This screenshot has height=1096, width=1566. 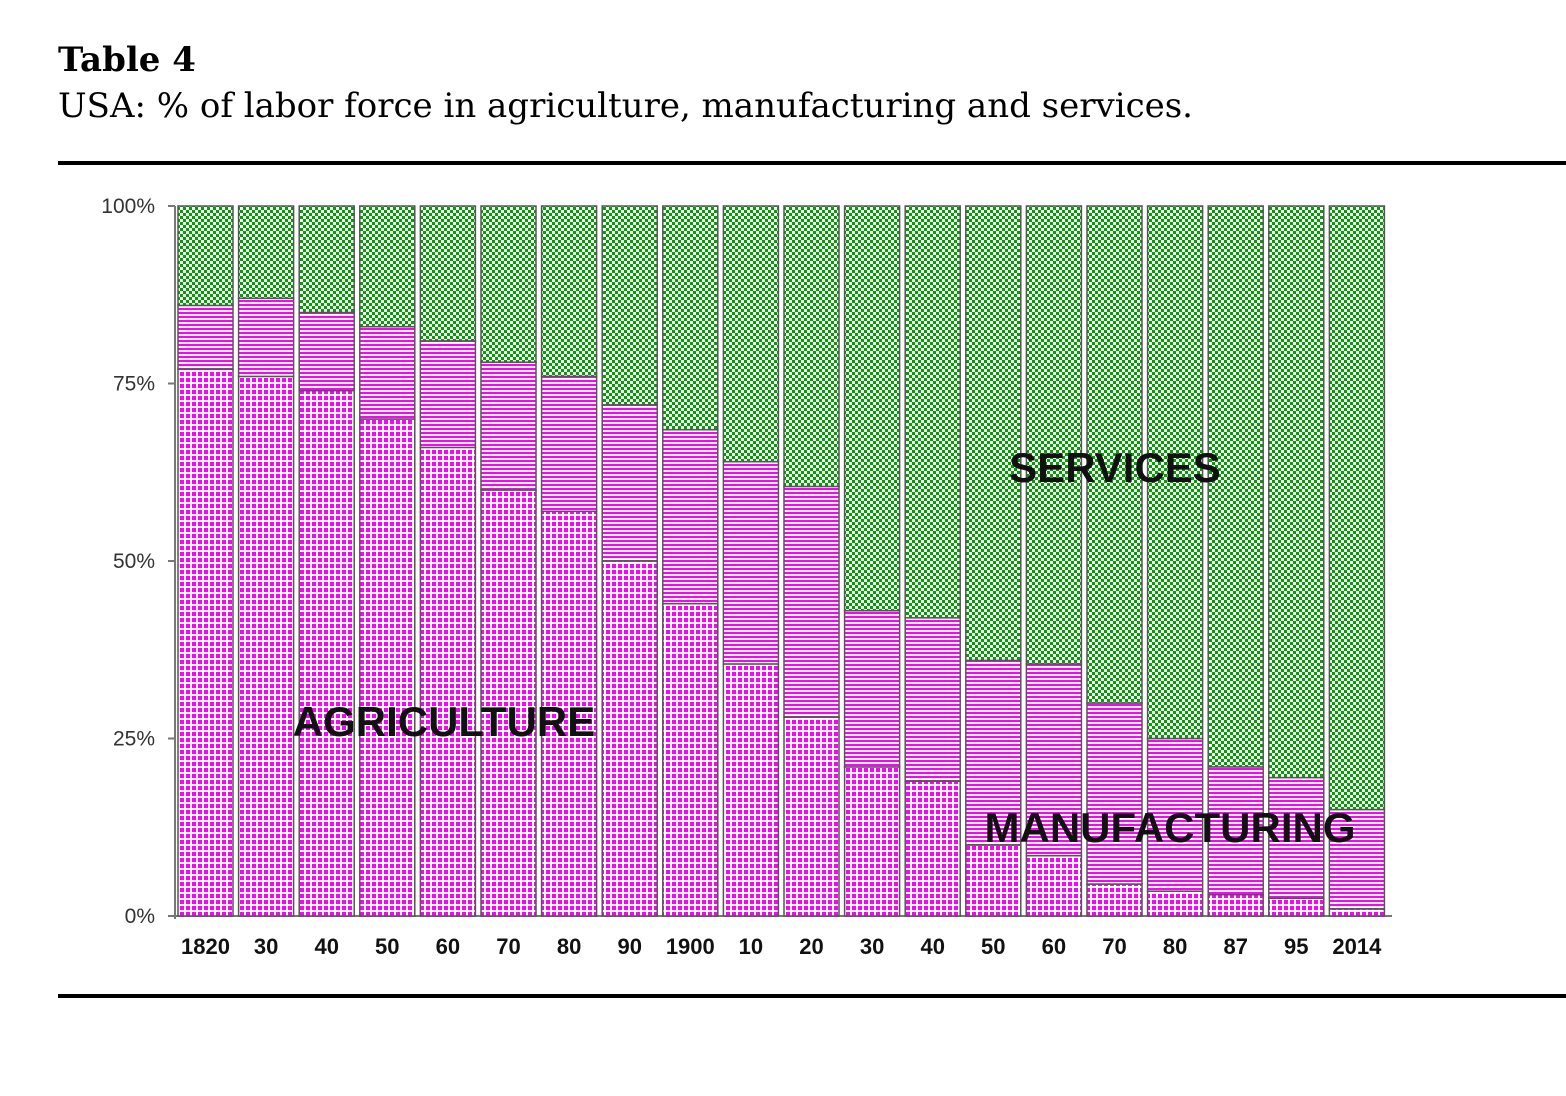 What do you see at coordinates (1115, 467) in the screenshot?
I see `region-label-services: SERVICES` at bounding box center [1115, 467].